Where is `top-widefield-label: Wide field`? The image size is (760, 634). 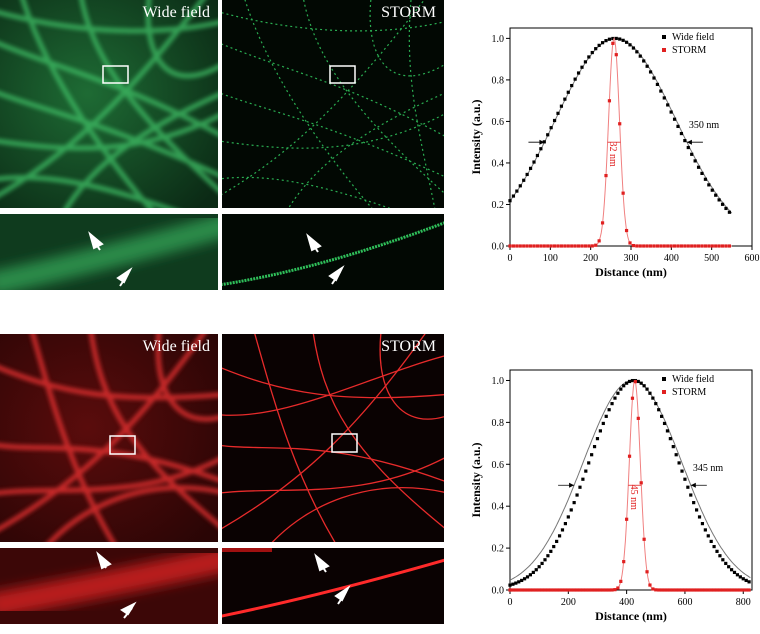 top-widefield-label: Wide field is located at coordinates (176, 12).